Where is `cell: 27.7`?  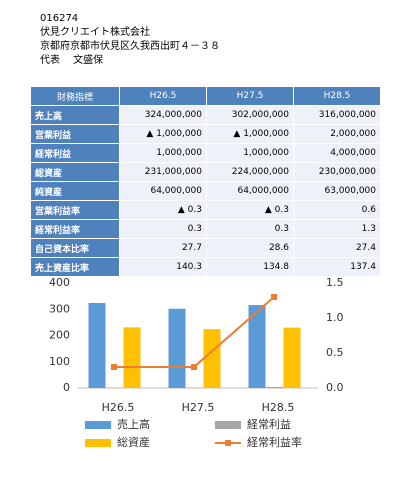
cell: 27.7 is located at coordinates (163, 248).